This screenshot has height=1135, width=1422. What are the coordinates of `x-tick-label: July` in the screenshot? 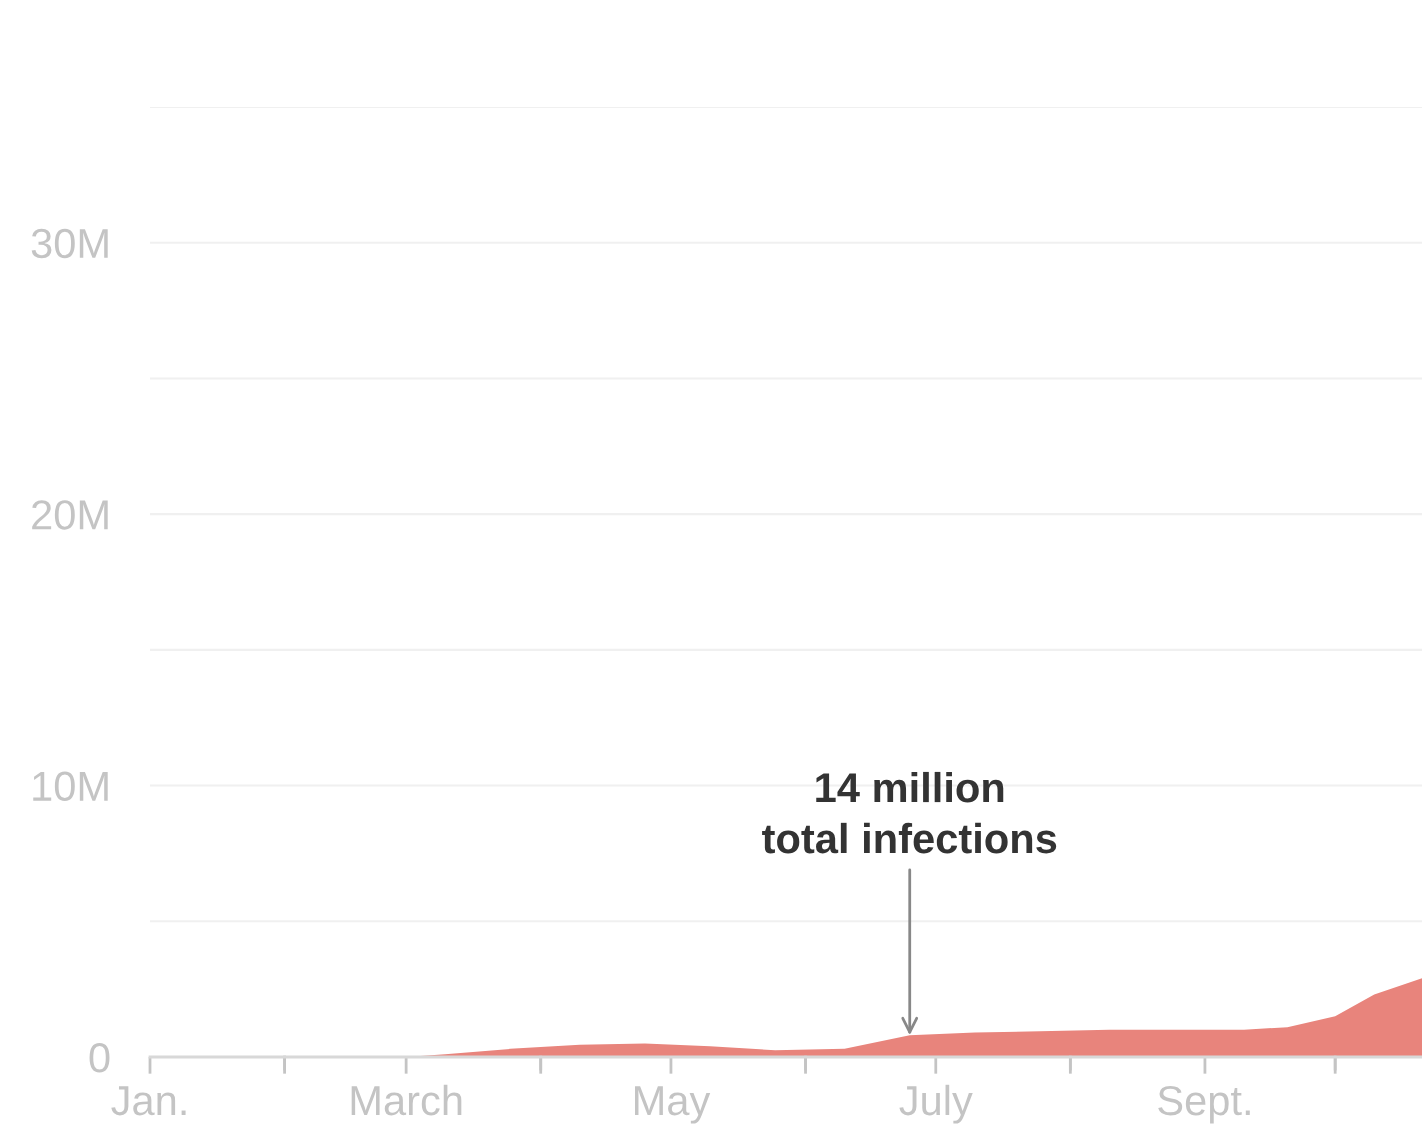 It's located at (936, 1104).